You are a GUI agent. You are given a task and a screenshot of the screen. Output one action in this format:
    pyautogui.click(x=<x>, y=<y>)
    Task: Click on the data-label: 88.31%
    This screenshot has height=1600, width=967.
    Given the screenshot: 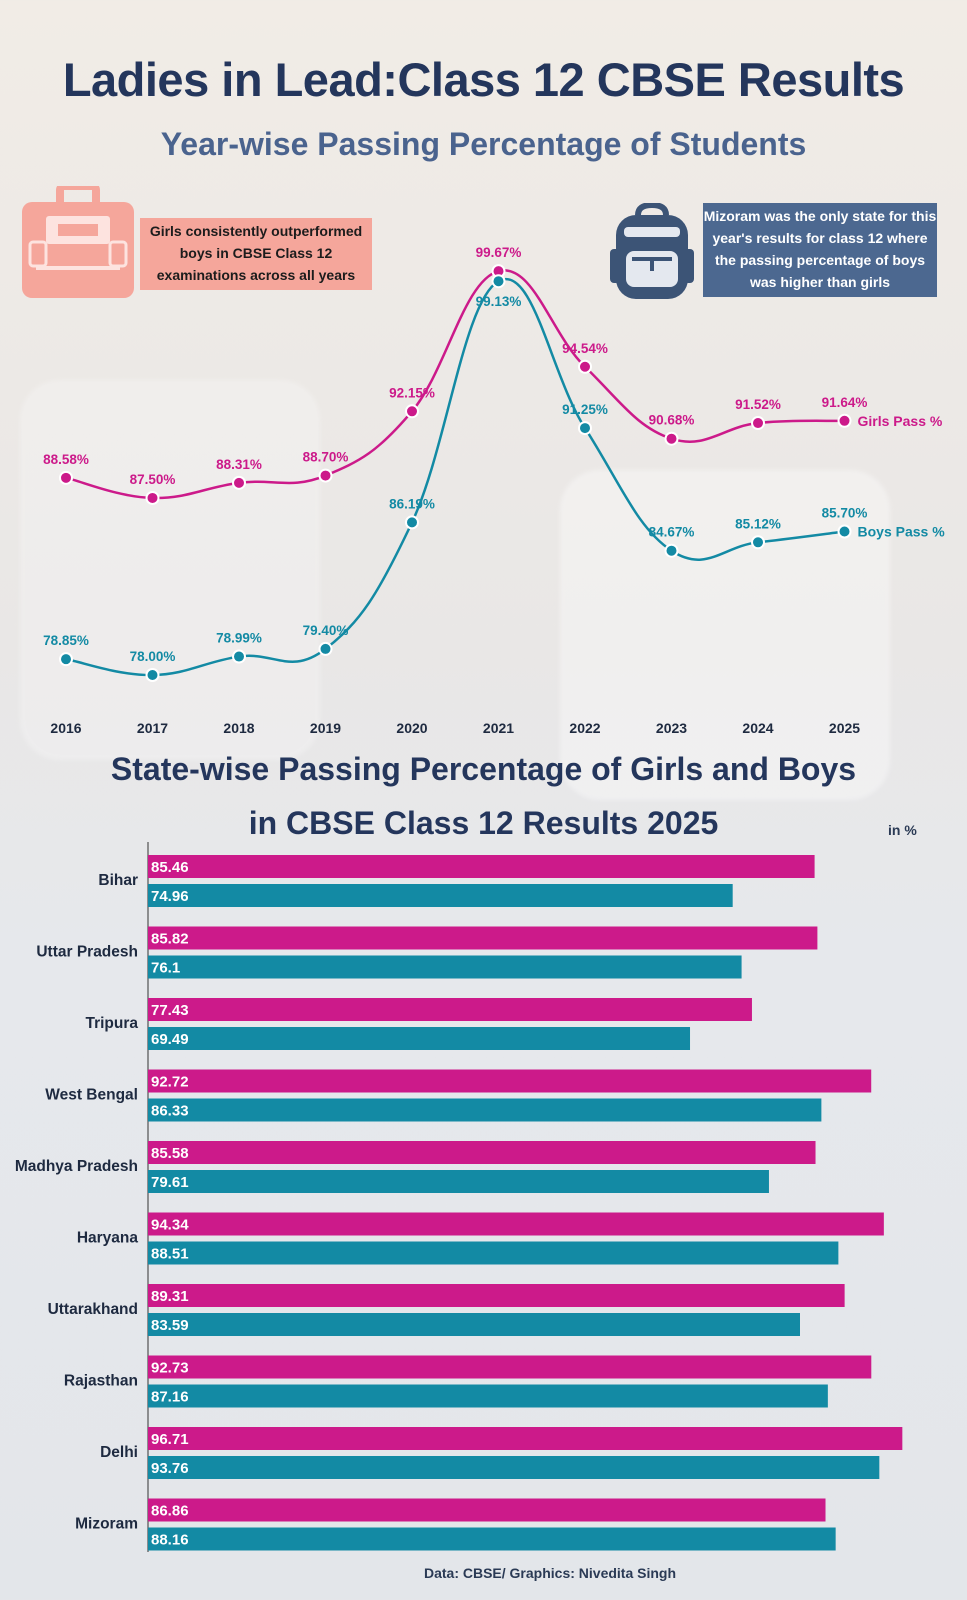 What is the action you would take?
    pyautogui.click(x=239, y=464)
    